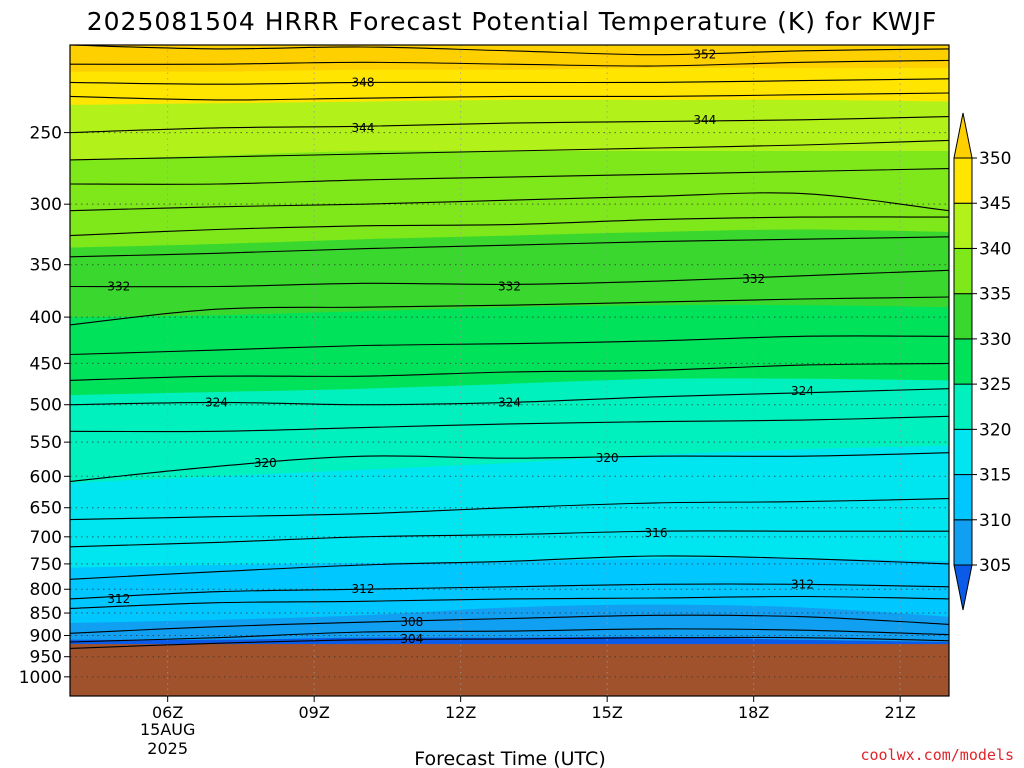 The width and height of the screenshot is (1024, 768). Describe the element at coordinates (753, 712) in the screenshot. I see `x-tick-label: 18Z` at that location.